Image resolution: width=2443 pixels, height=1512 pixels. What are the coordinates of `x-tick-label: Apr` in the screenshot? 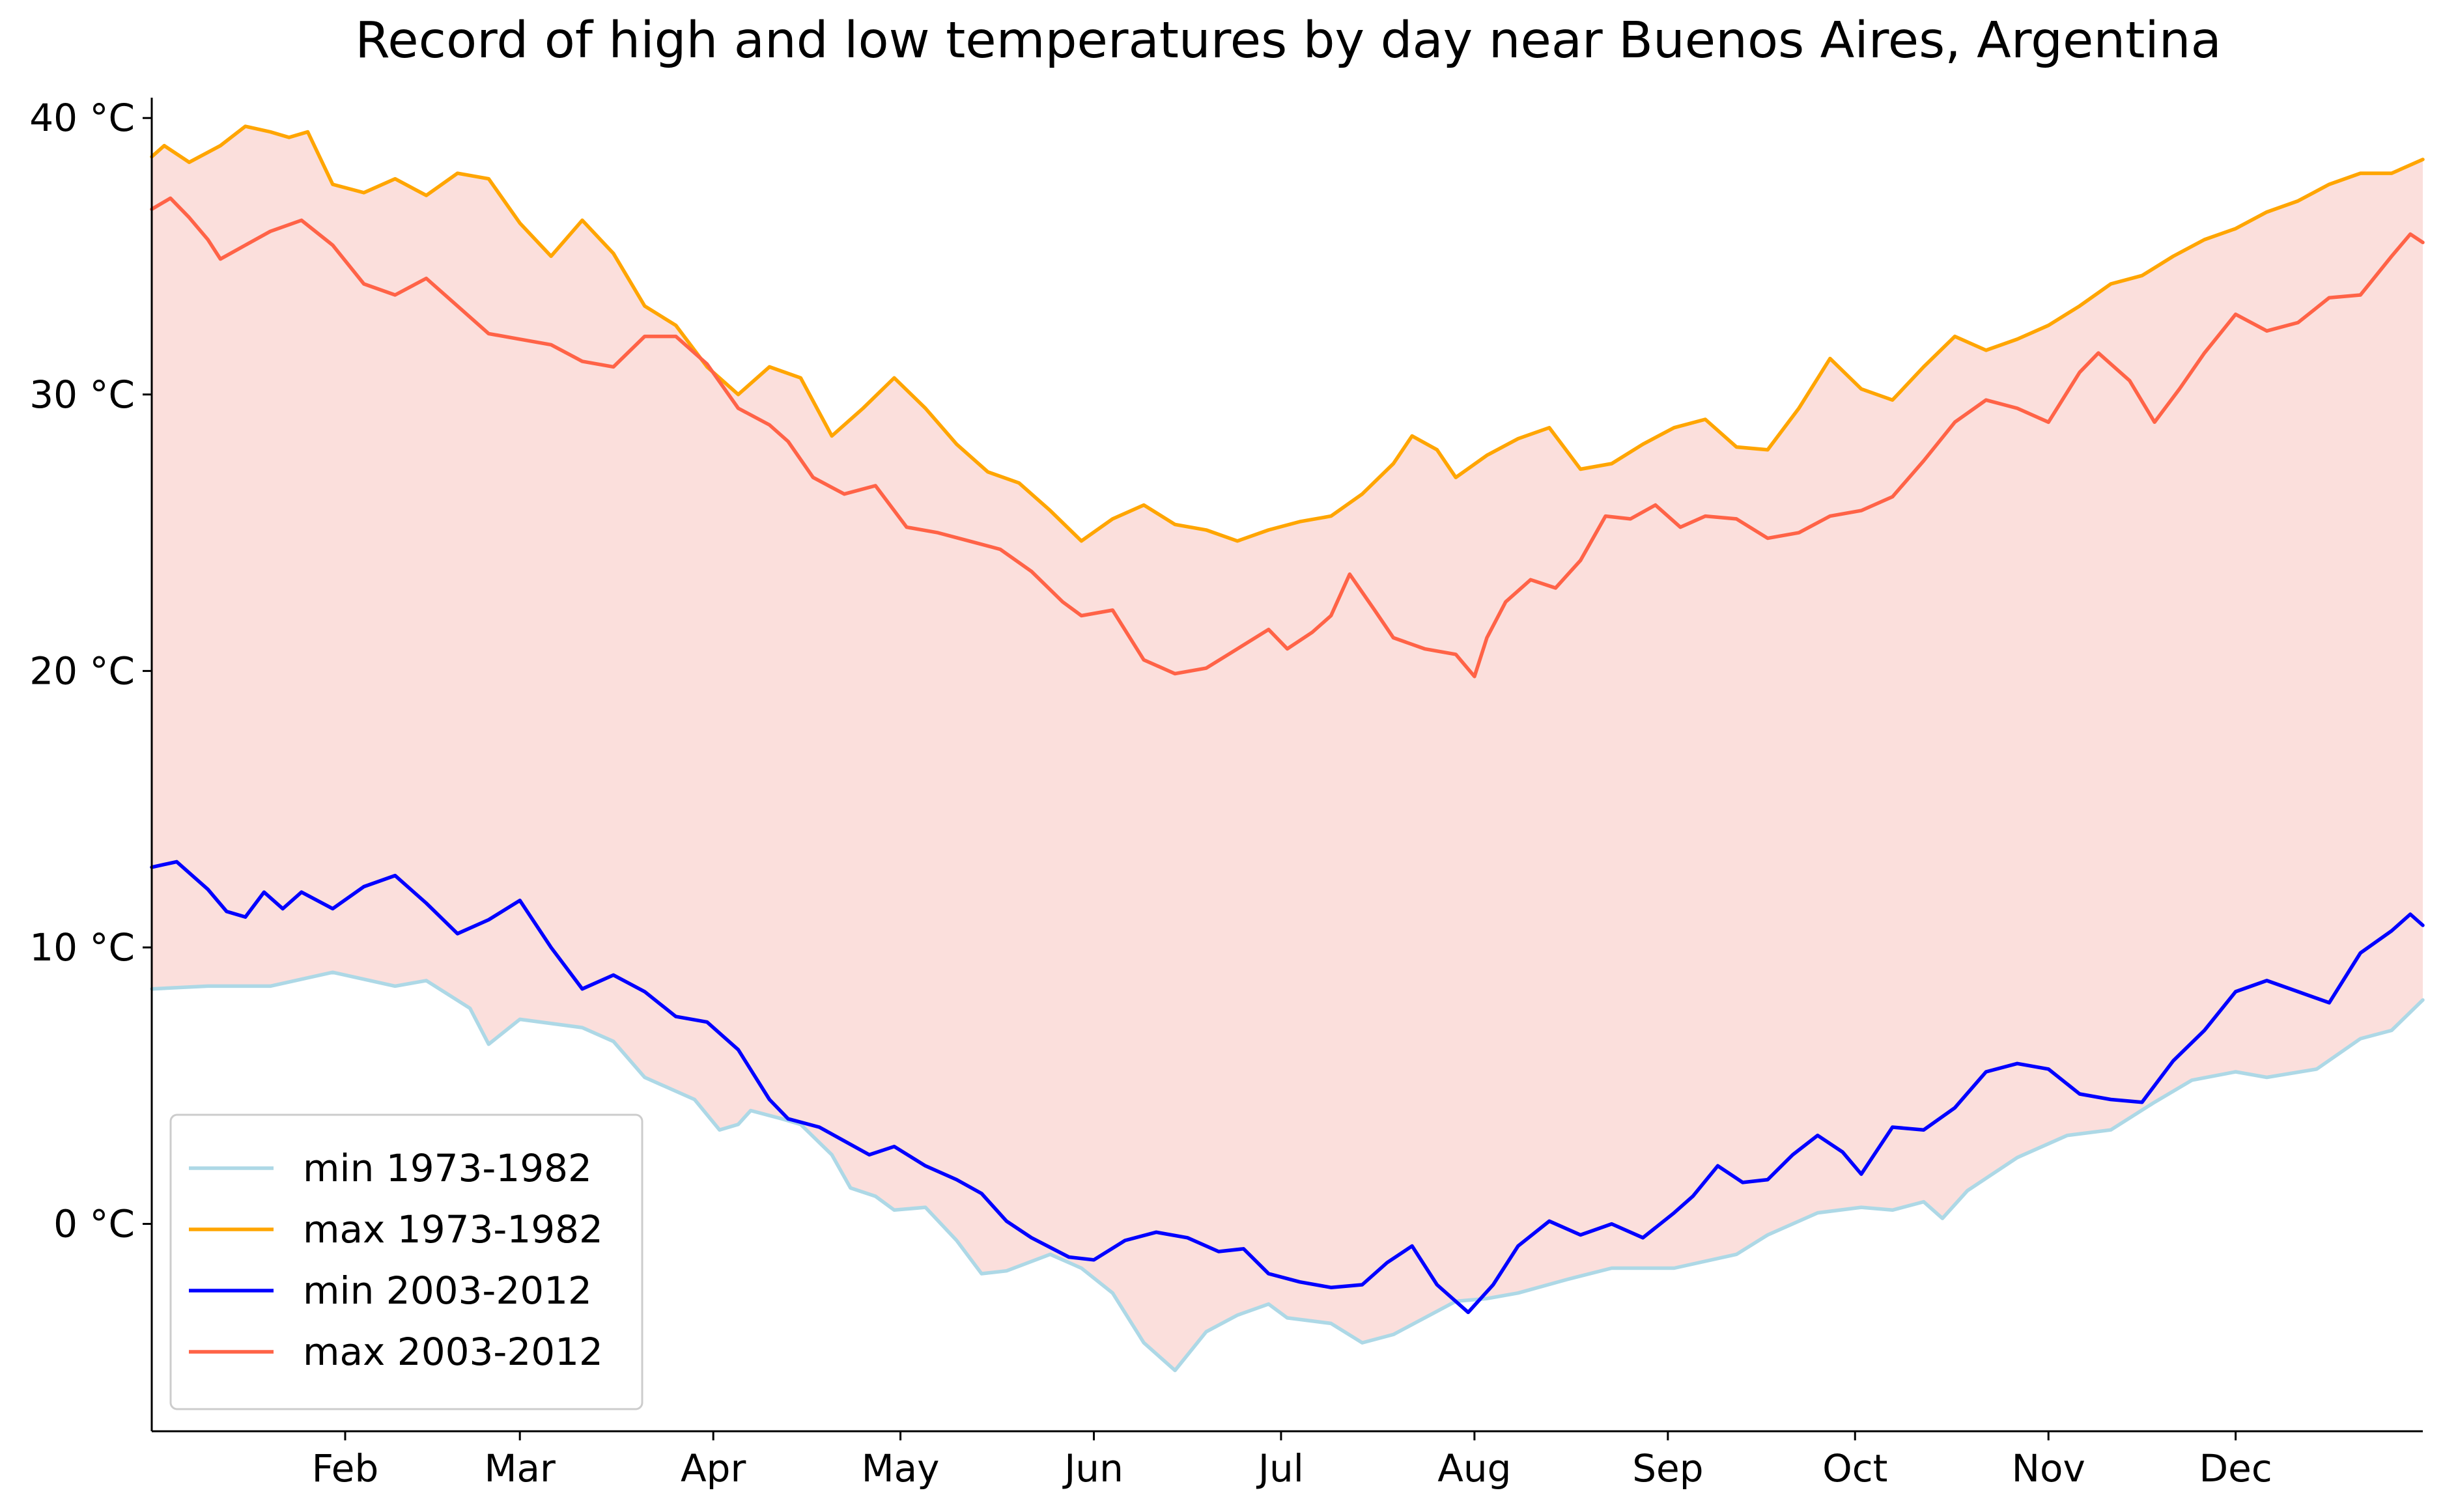 It's located at (713, 1469).